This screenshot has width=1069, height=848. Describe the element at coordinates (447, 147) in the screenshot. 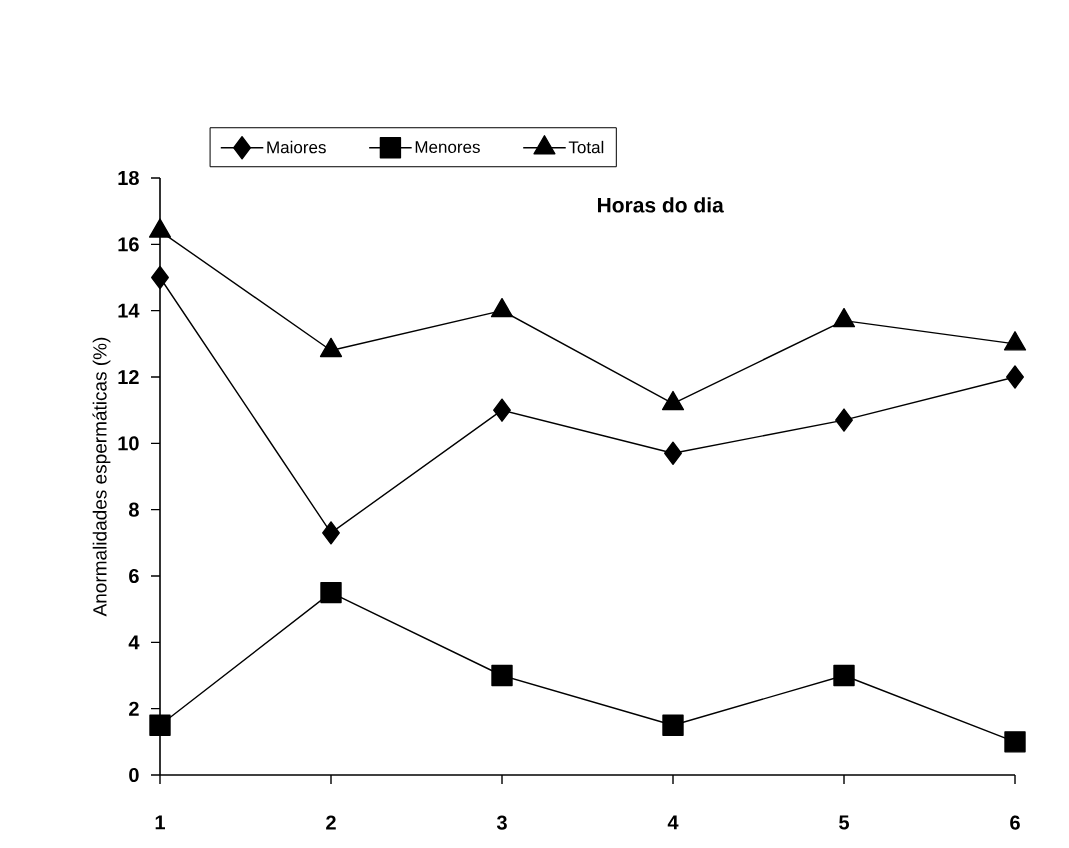

I see `legend-label: Menores` at that location.